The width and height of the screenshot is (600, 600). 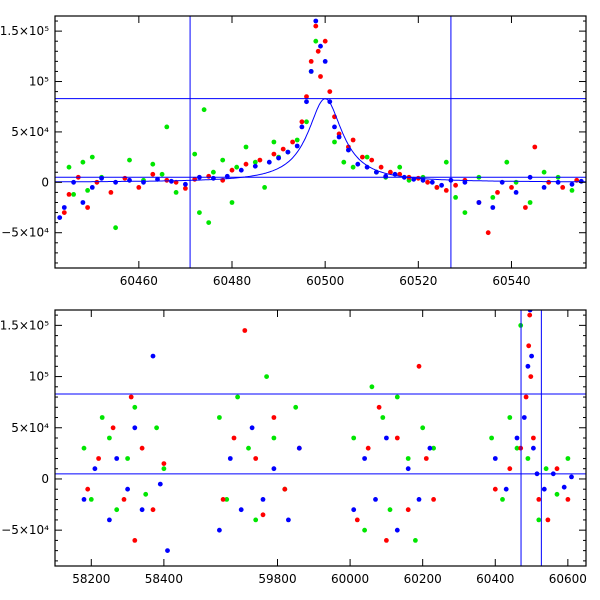 What do you see at coordinates (25, 233) in the screenshot?
I see `y-tick-label: −5×10⁴` at bounding box center [25, 233].